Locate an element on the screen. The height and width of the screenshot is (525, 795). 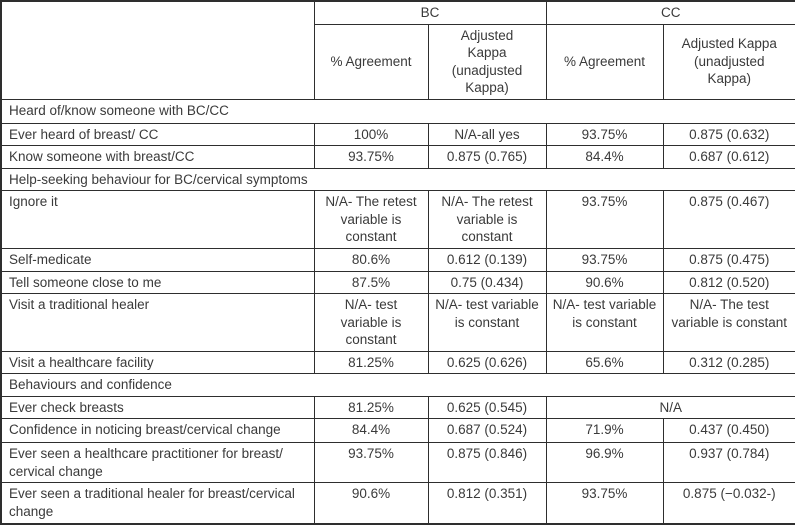
cell-bc-kappa: 0.875 (0.846) is located at coordinates (487, 463).